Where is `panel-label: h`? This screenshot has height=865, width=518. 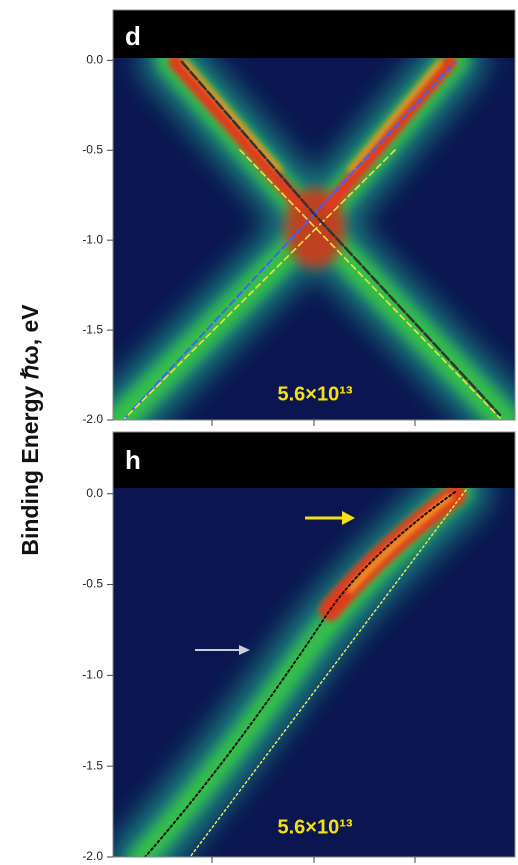 panel-label: h is located at coordinates (133, 460).